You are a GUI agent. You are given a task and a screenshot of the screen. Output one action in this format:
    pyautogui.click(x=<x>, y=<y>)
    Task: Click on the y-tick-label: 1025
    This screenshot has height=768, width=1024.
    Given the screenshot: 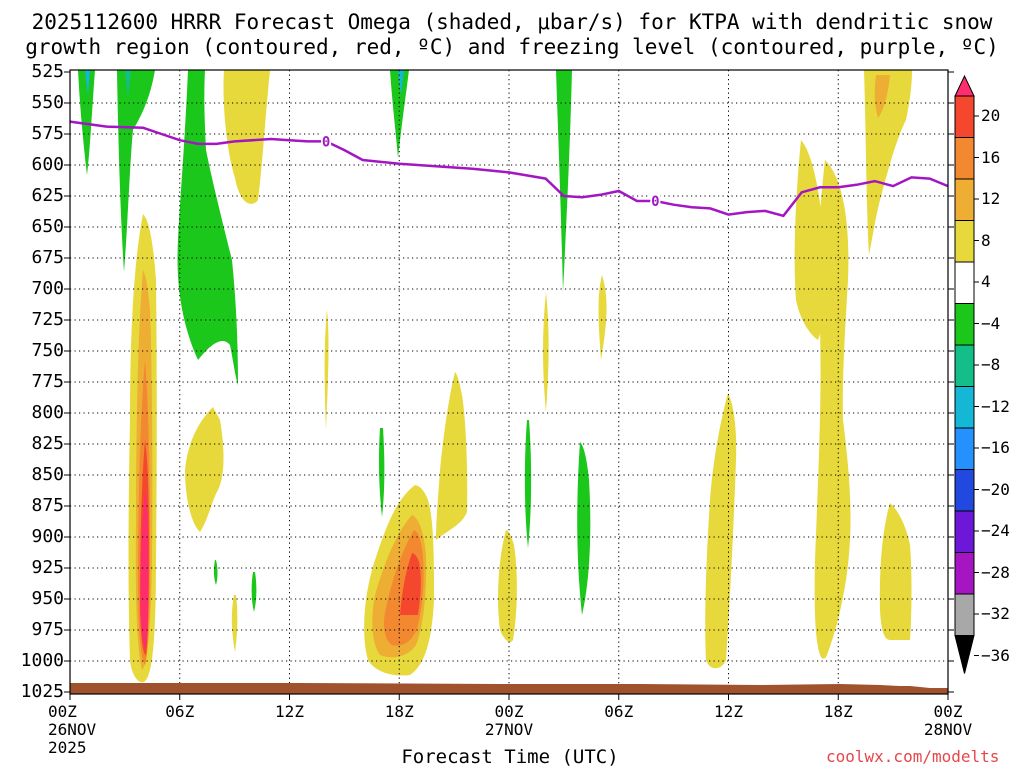 What is the action you would take?
    pyautogui.click(x=42, y=691)
    